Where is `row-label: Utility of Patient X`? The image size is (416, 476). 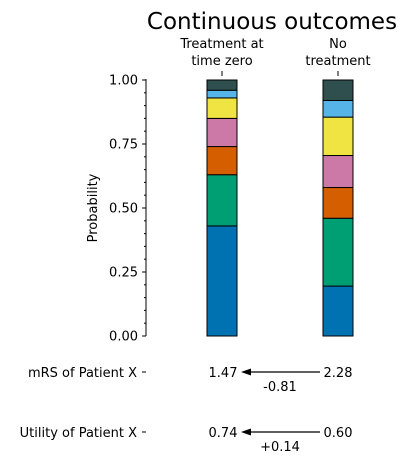
row-label: Utility of Patient X is located at coordinates (78, 433).